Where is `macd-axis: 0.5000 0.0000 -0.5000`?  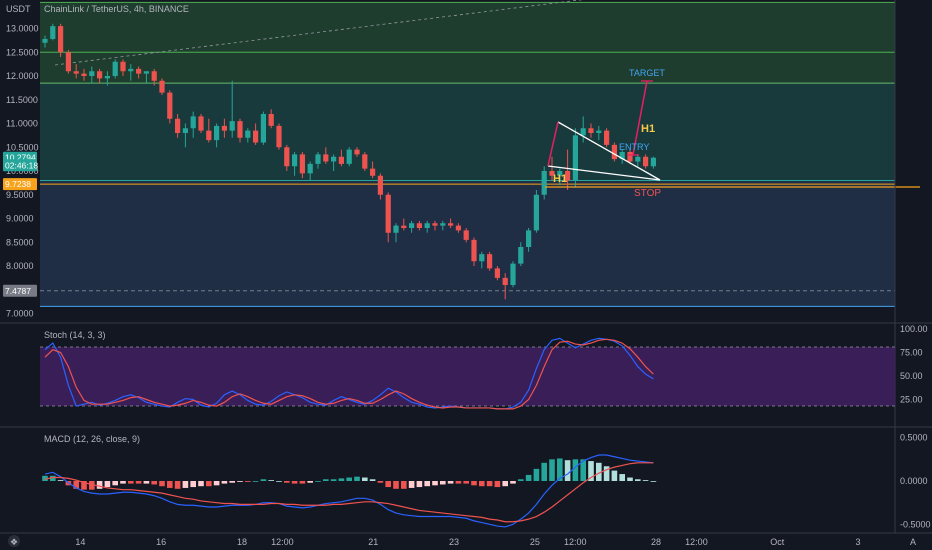 macd-axis: 0.5000 0.0000 -0.5000 is located at coordinates (915, 481).